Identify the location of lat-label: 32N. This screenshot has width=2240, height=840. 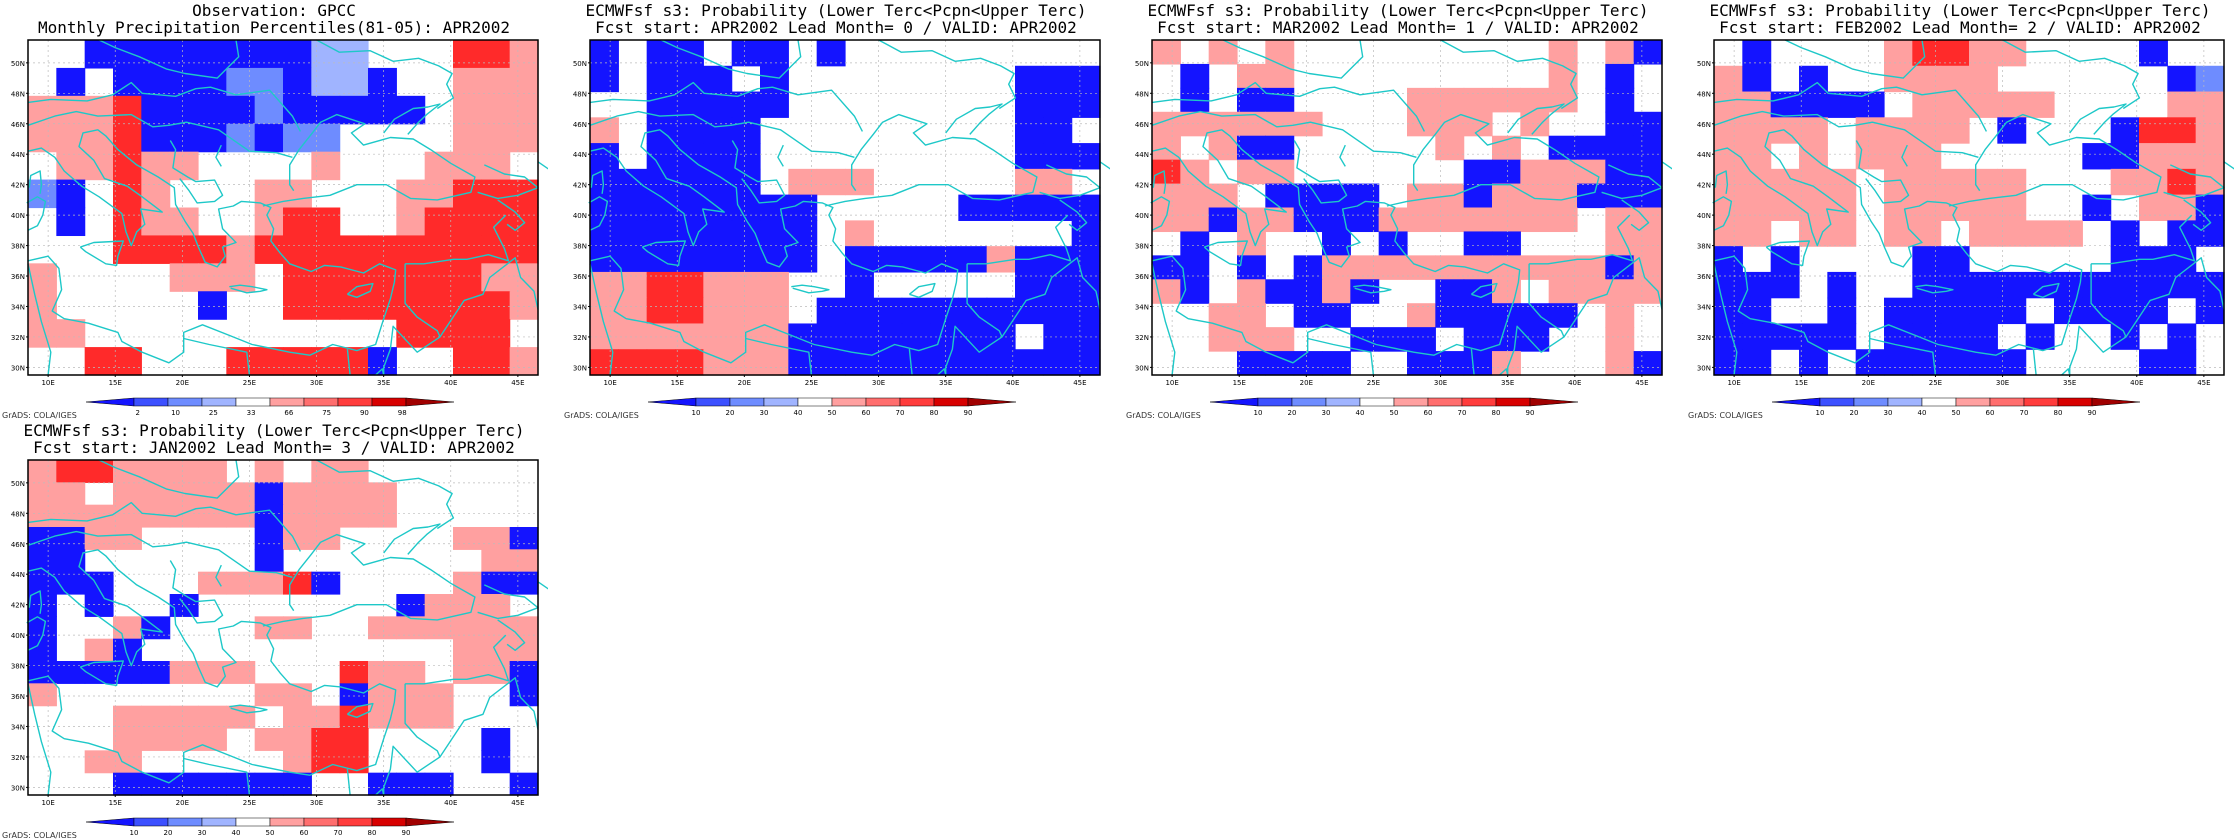
(18, 338).